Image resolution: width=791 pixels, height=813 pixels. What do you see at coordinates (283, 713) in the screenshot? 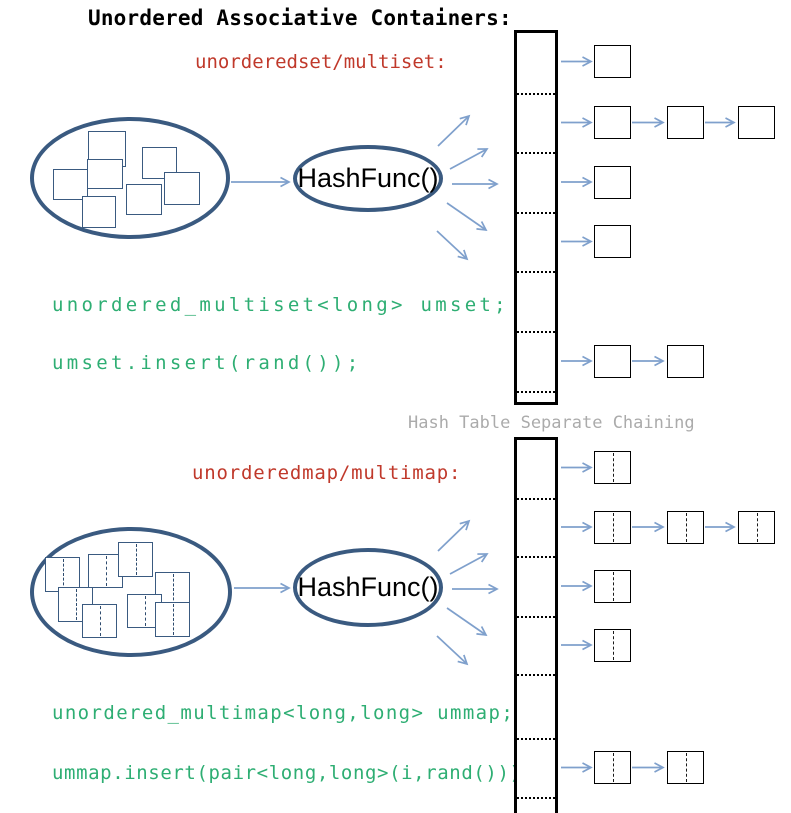
I see `map-code-declaration: unordered_multimap<long,long> ummap;` at bounding box center [283, 713].